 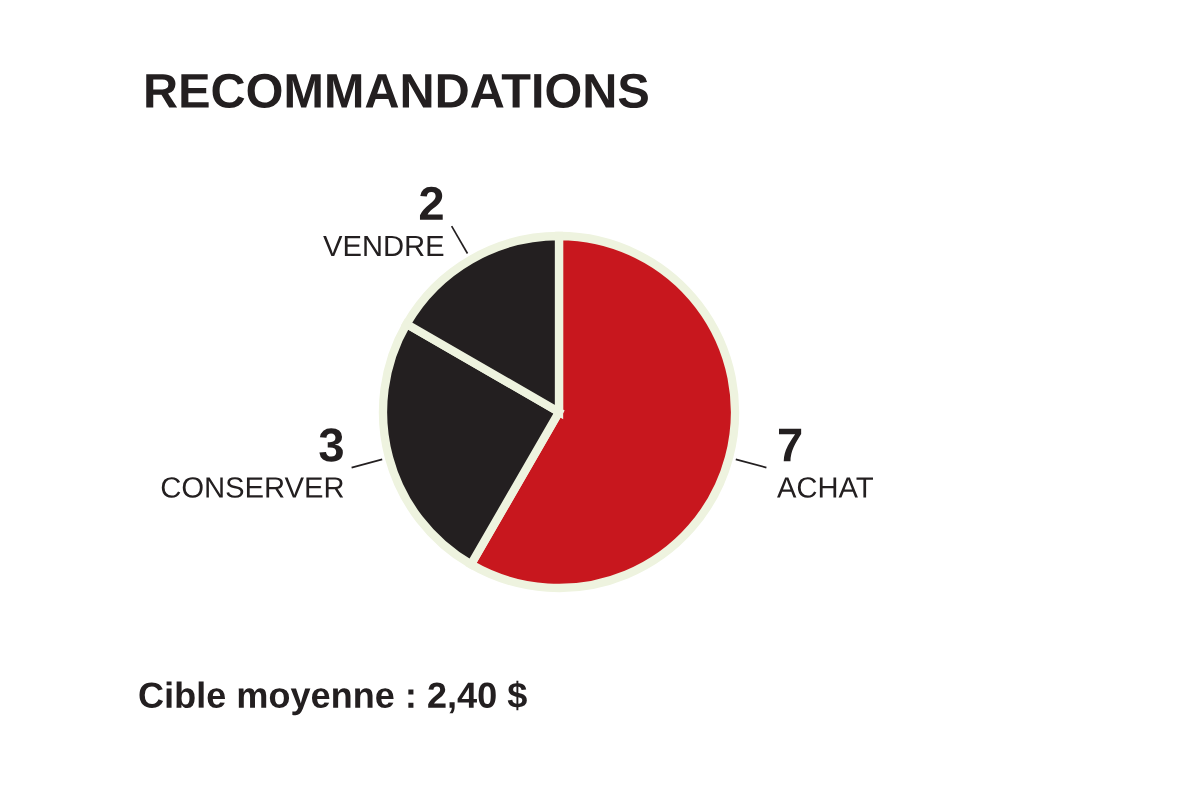 I want to click on data-label: 3, so click(x=331, y=445).